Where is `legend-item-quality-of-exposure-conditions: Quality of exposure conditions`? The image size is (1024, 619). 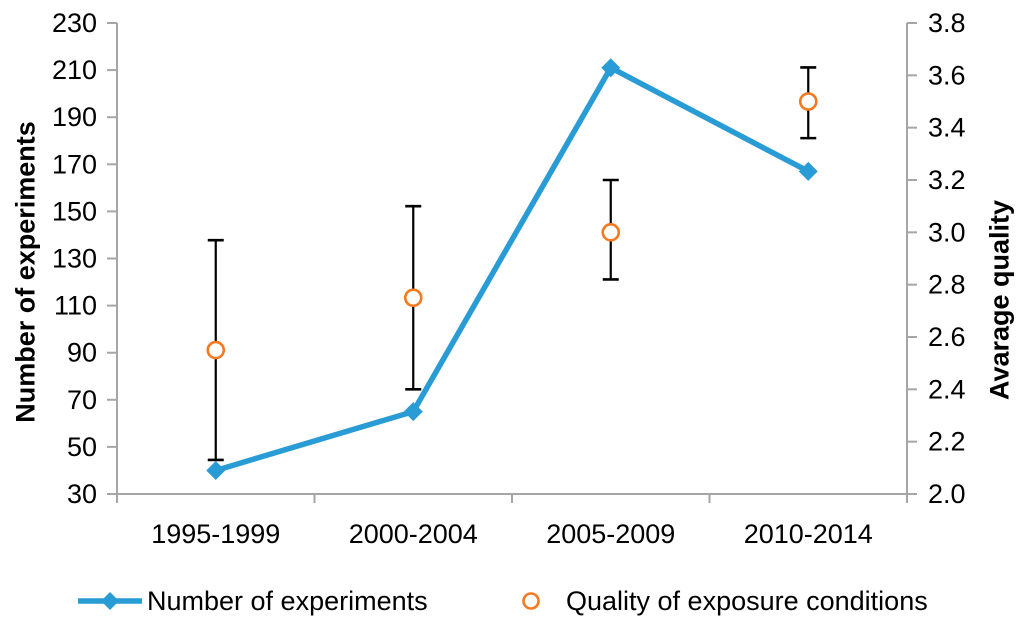 legend-item-quality-of-exposure-conditions: Quality of exposure conditions is located at coordinates (724, 601).